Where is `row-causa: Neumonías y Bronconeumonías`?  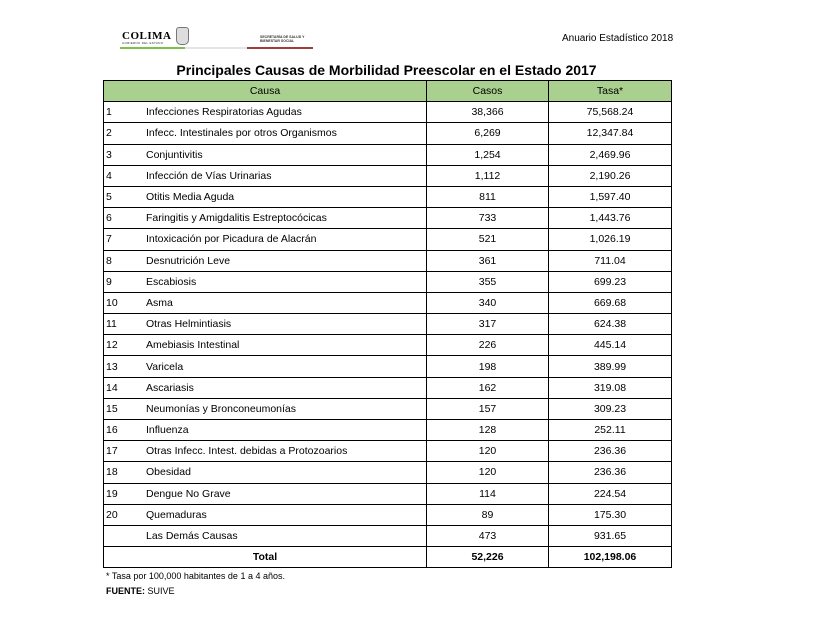
row-causa: Neumonías y Bronconeumonías is located at coordinates (276, 409).